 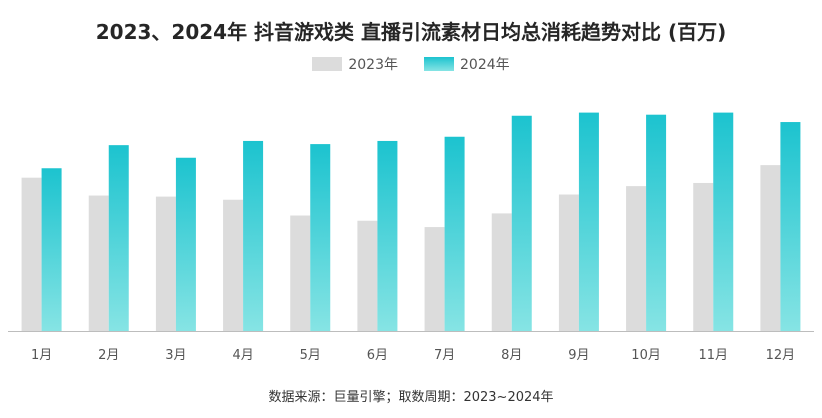 I want to click on legend-item-2023: 2023年, so click(x=355, y=64).